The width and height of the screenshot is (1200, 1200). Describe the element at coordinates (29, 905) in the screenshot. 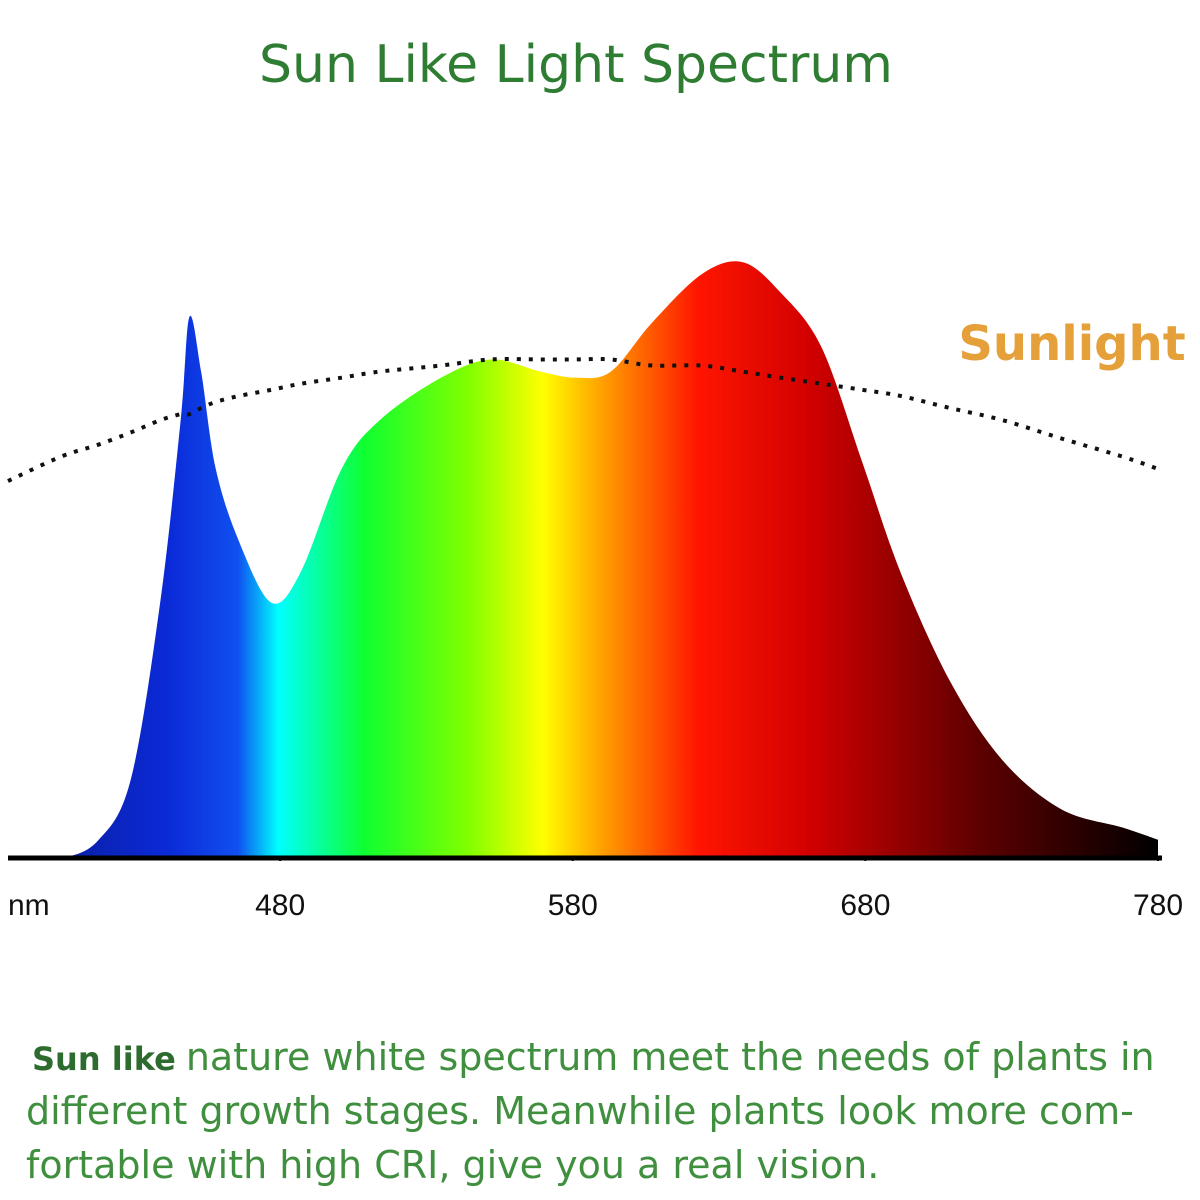

I see `x-axis-label: nm` at that location.